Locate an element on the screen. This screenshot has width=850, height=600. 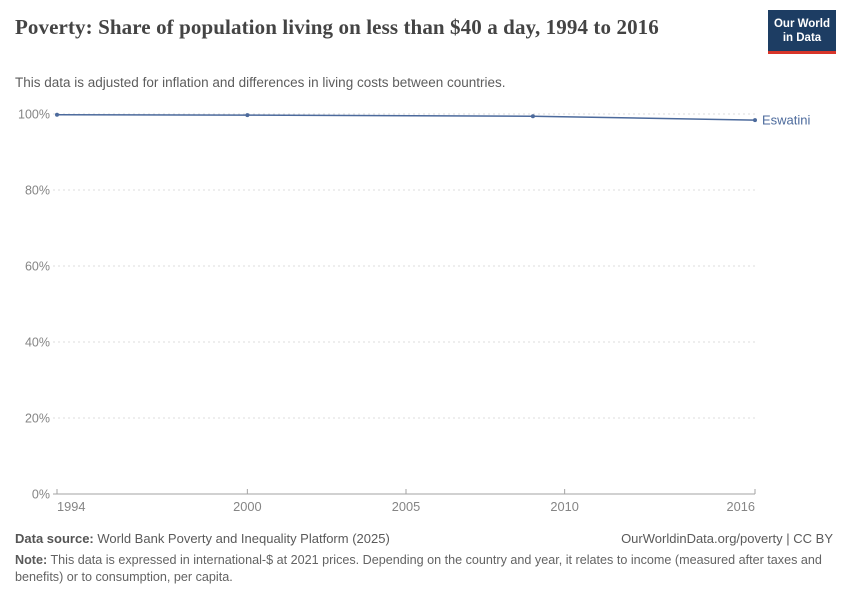
y-tick-label: 40% is located at coordinates (37, 343).